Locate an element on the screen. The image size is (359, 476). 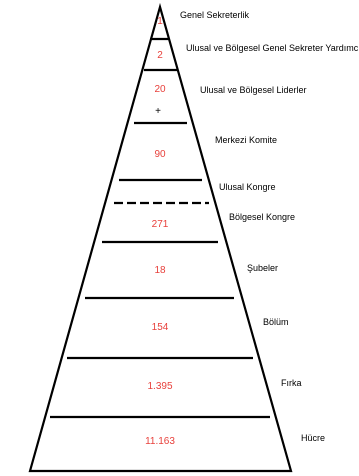
label-genel-sekreterlik: Genel Sekreterlik is located at coordinates (215, 15).